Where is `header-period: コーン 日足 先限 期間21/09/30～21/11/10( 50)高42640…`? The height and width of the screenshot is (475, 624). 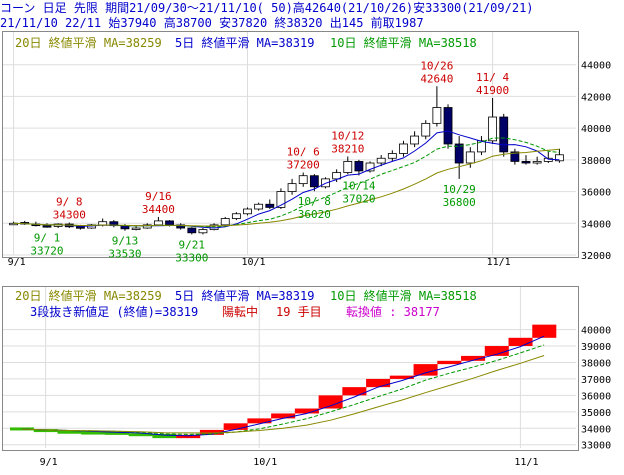
header-period: コーン 日足 先限 期間21/09/30～21/11/10( 50)高42640… is located at coordinates (267, 8).